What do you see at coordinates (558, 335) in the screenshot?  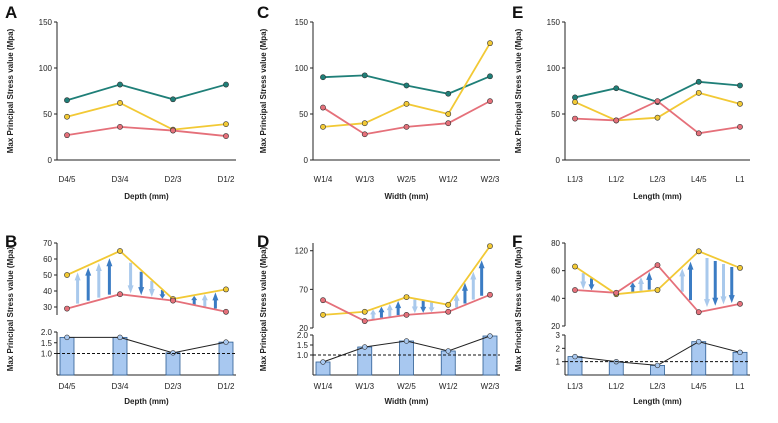 I see `panel-F-ratio-ytick-label: 3` at bounding box center [558, 335].